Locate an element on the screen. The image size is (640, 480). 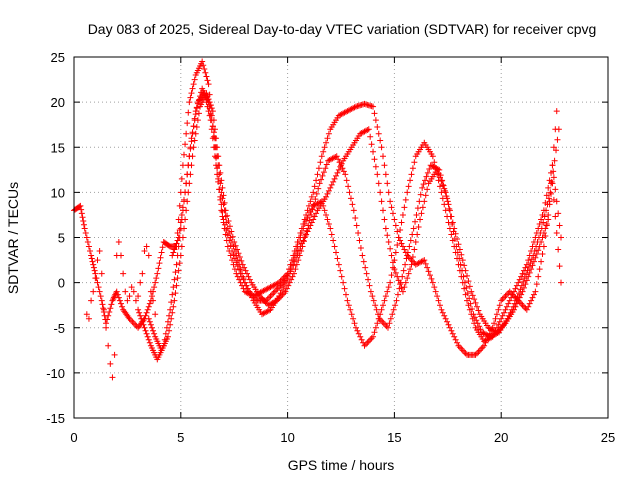
x-tick-label: 15 is located at coordinates (394, 437).